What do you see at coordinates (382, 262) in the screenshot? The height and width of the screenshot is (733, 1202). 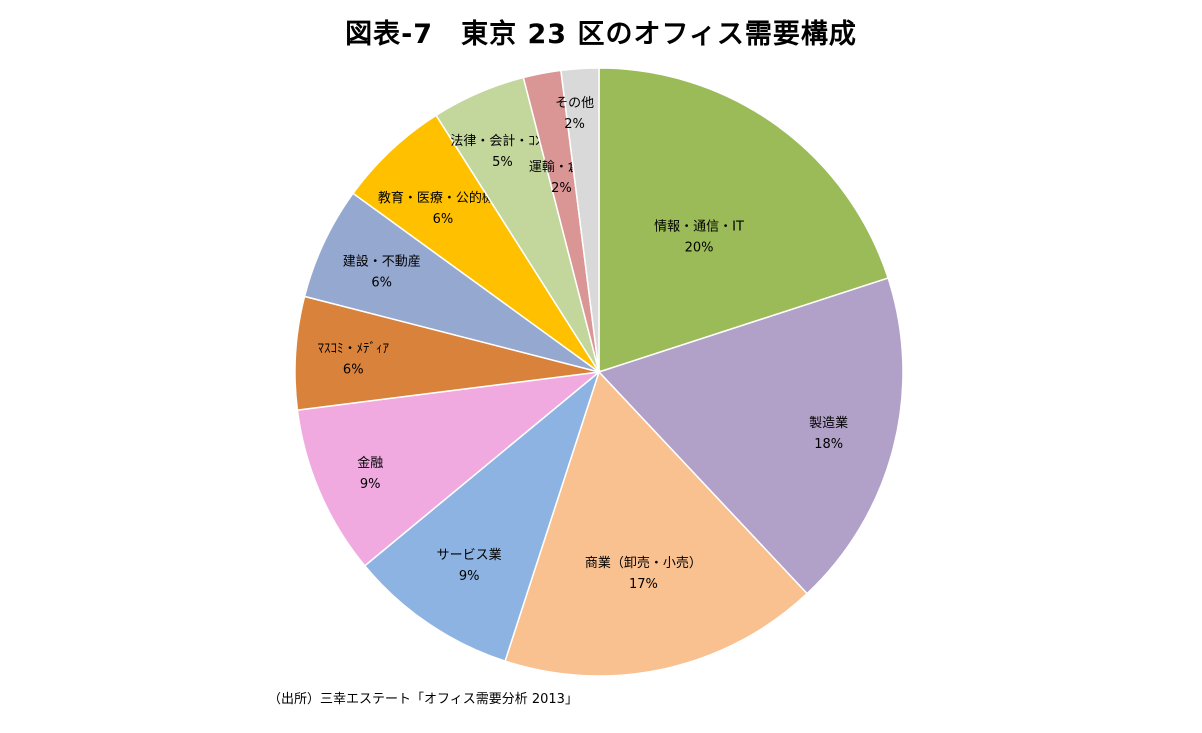 I see `slice-category-label: 建設・不動産` at bounding box center [382, 262].